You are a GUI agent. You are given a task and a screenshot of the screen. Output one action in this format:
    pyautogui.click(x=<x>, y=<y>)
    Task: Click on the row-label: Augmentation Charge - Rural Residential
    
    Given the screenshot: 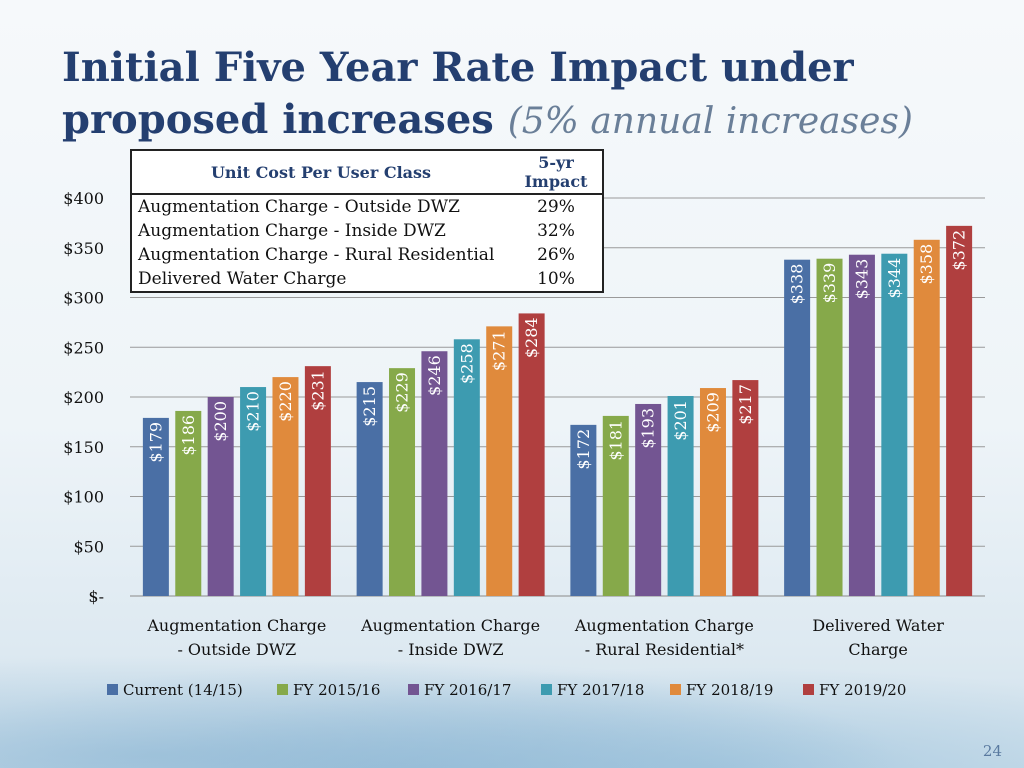 What is the action you would take?
    pyautogui.click(x=316, y=255)
    